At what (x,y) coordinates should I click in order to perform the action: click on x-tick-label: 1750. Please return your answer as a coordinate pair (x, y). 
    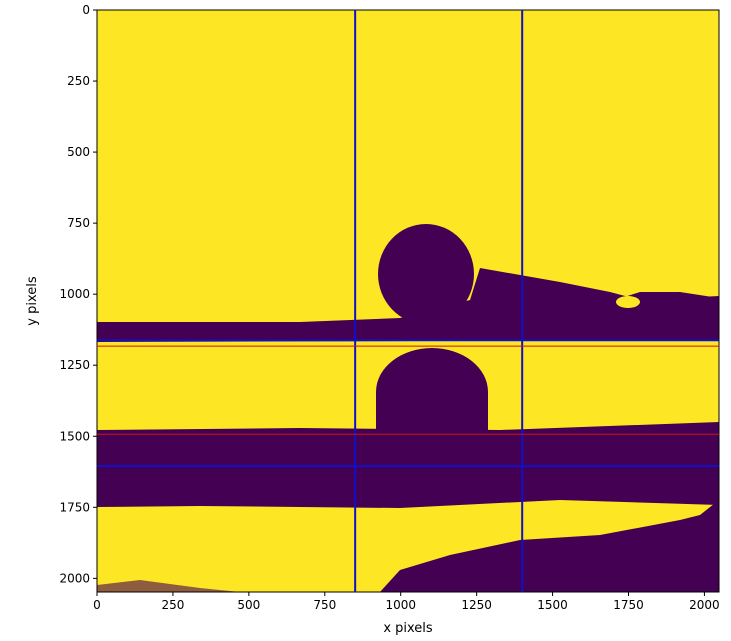
    Looking at the image, I should click on (628, 605).